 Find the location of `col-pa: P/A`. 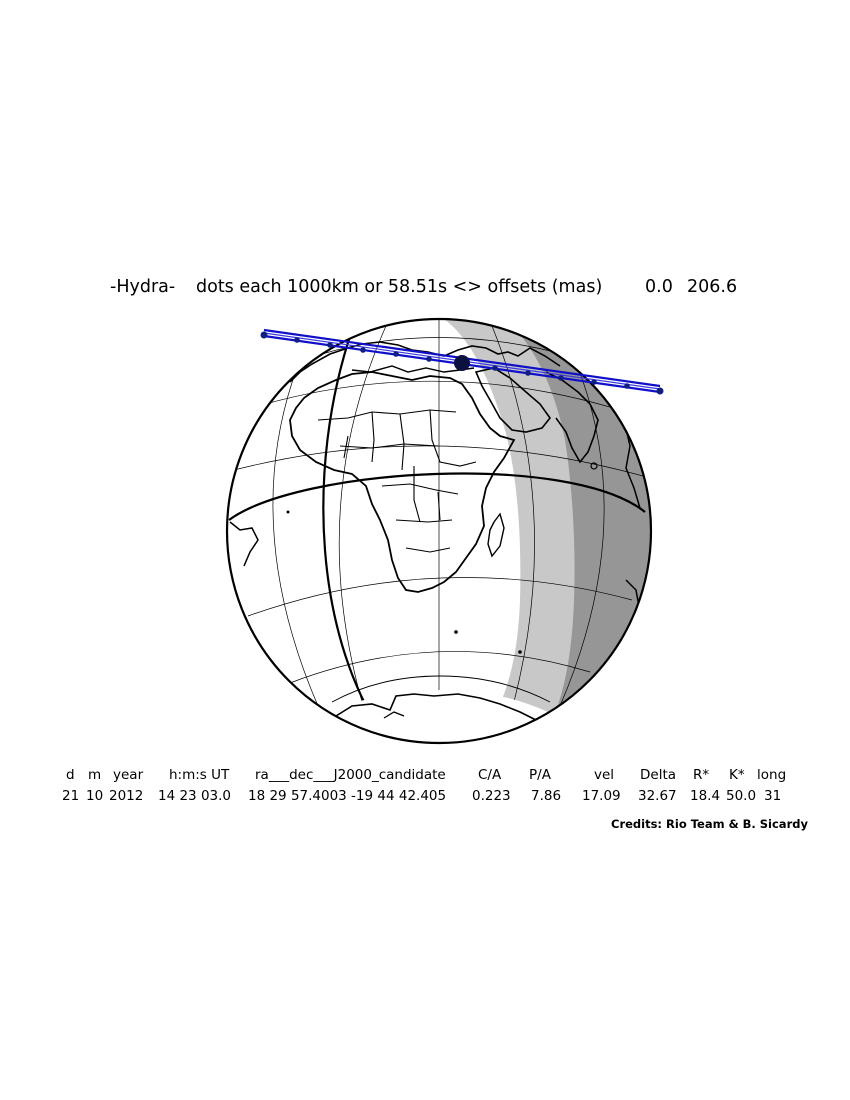

col-pa: P/A is located at coordinates (540, 775).